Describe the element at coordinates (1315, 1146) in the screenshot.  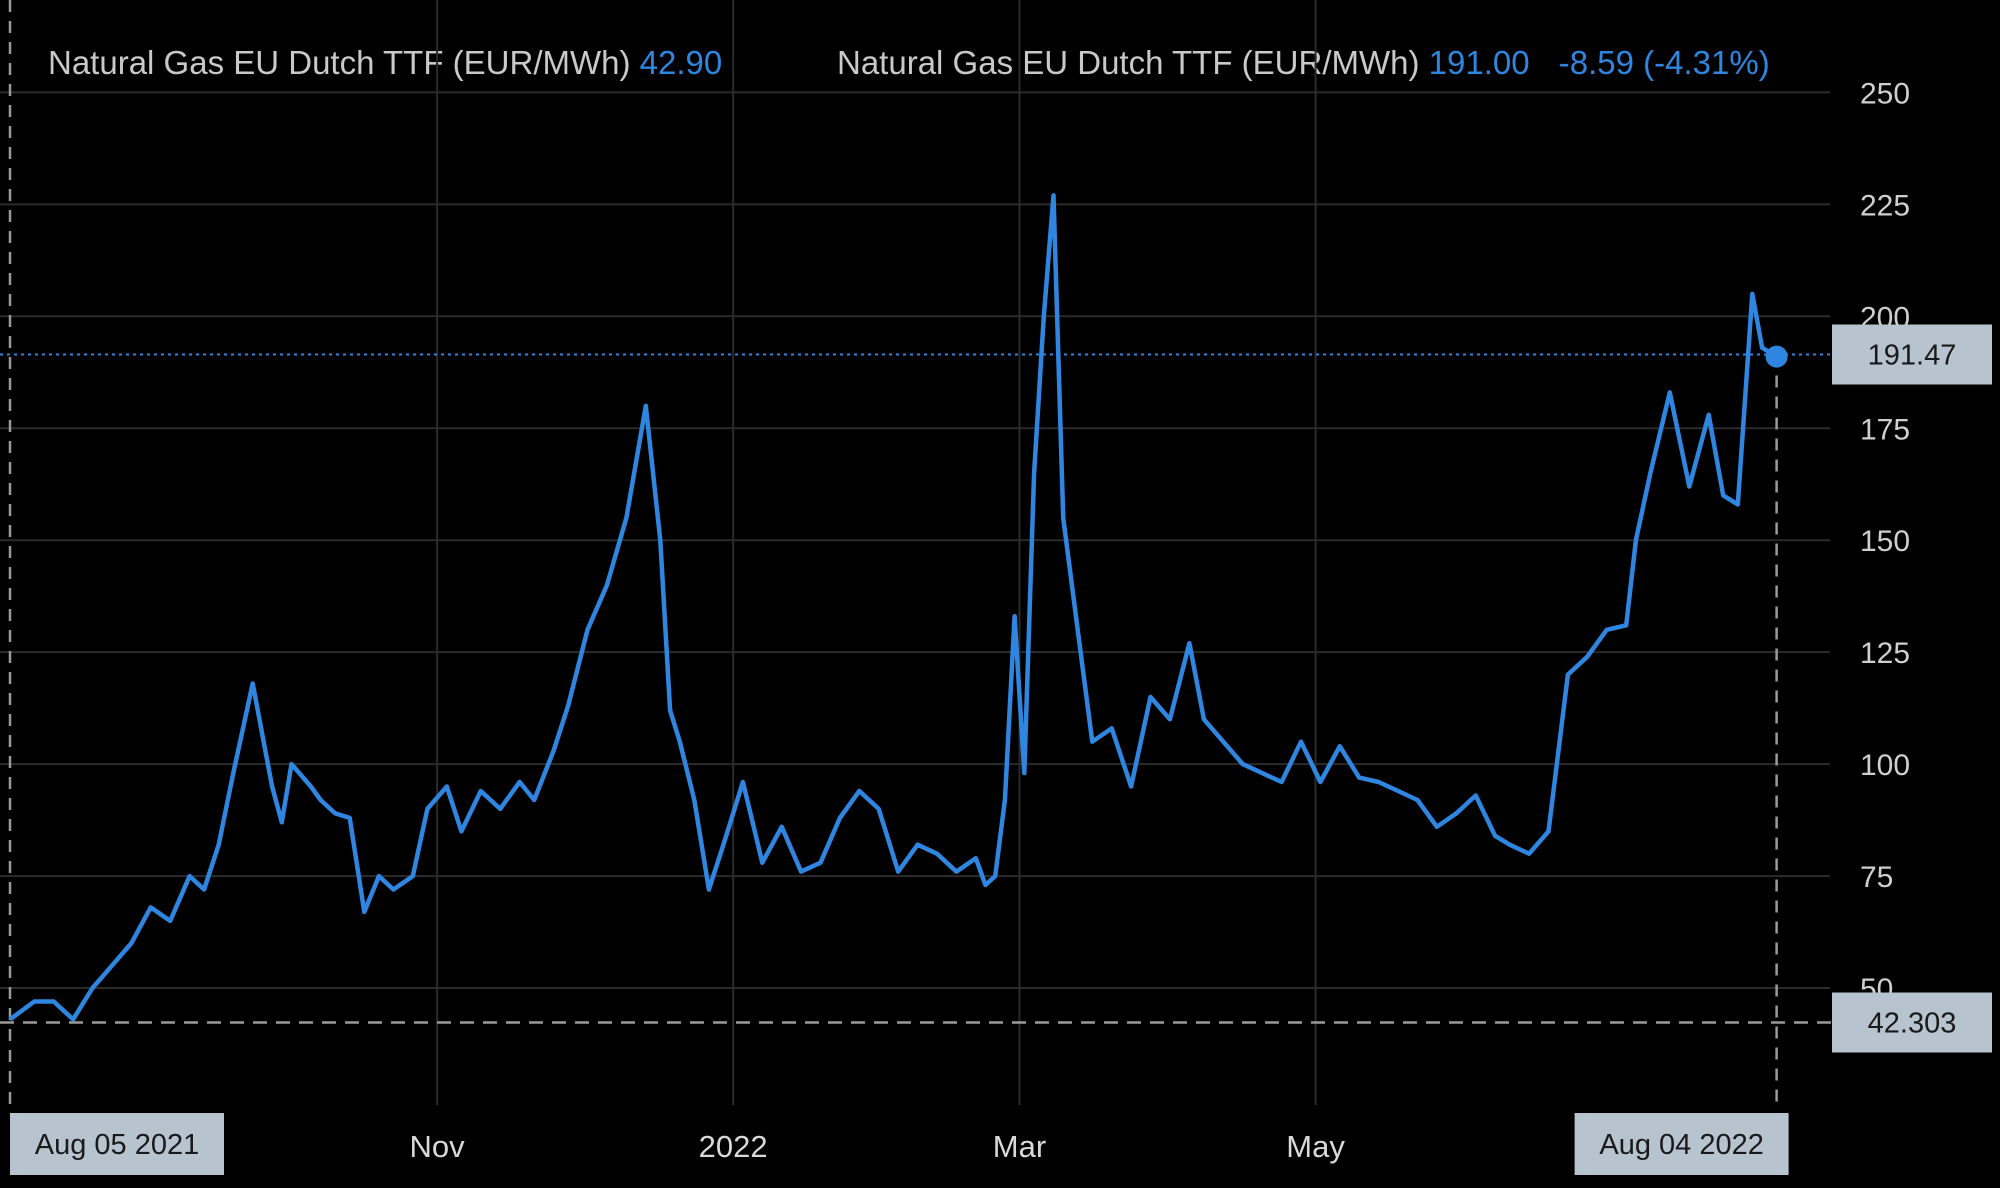
I see `x-tick-label: May` at that location.